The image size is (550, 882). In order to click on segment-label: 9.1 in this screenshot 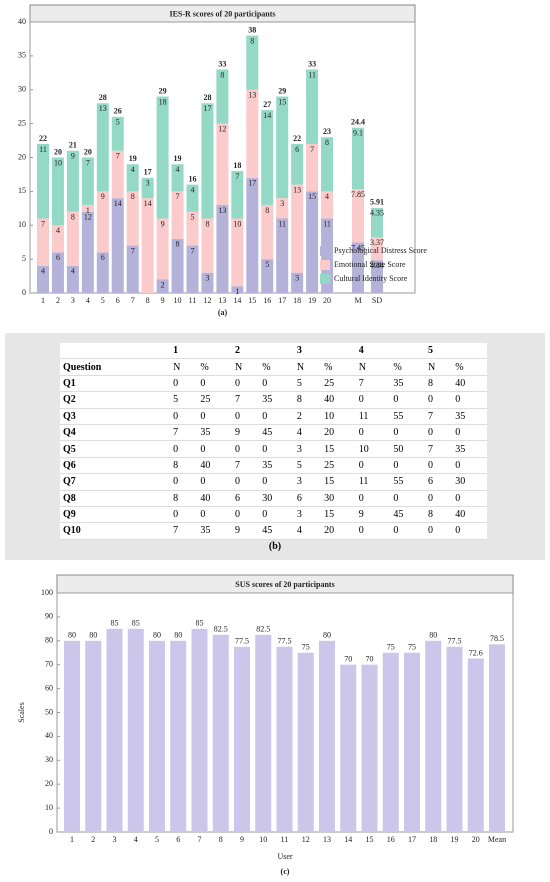, I will do `click(358, 133)`.